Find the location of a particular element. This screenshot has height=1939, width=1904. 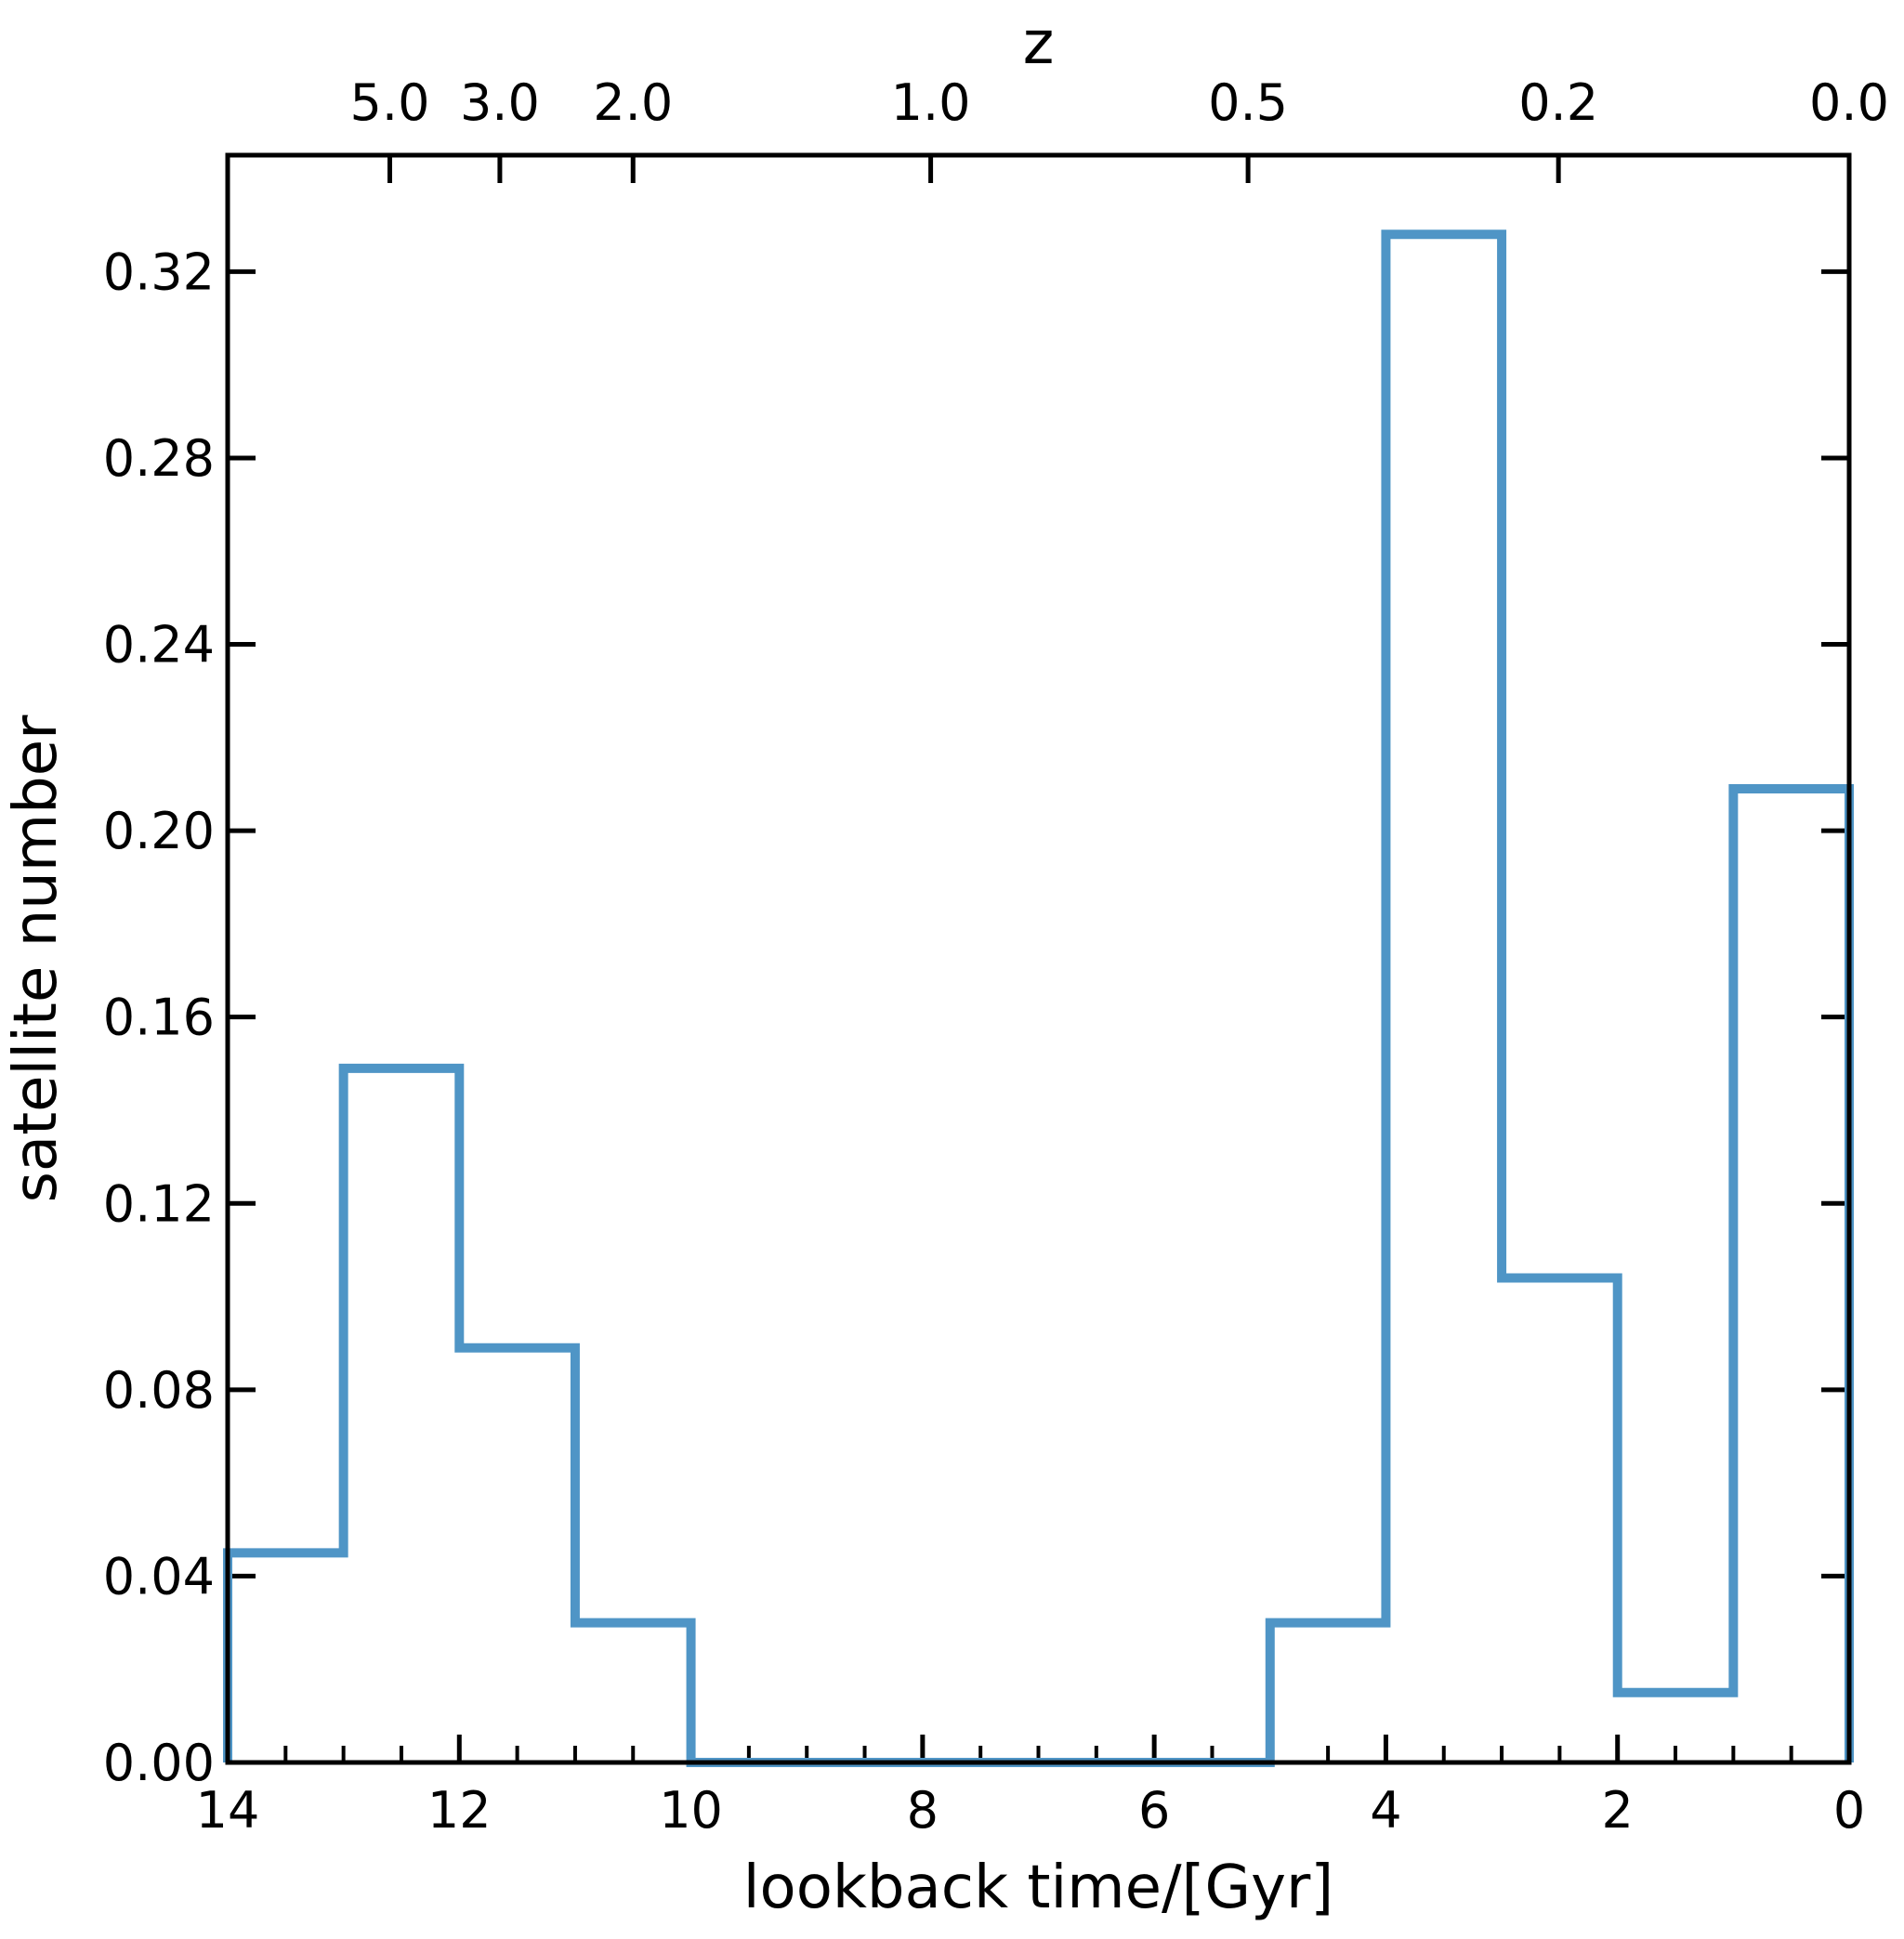

x-tick-label: 10 is located at coordinates (691, 1810).